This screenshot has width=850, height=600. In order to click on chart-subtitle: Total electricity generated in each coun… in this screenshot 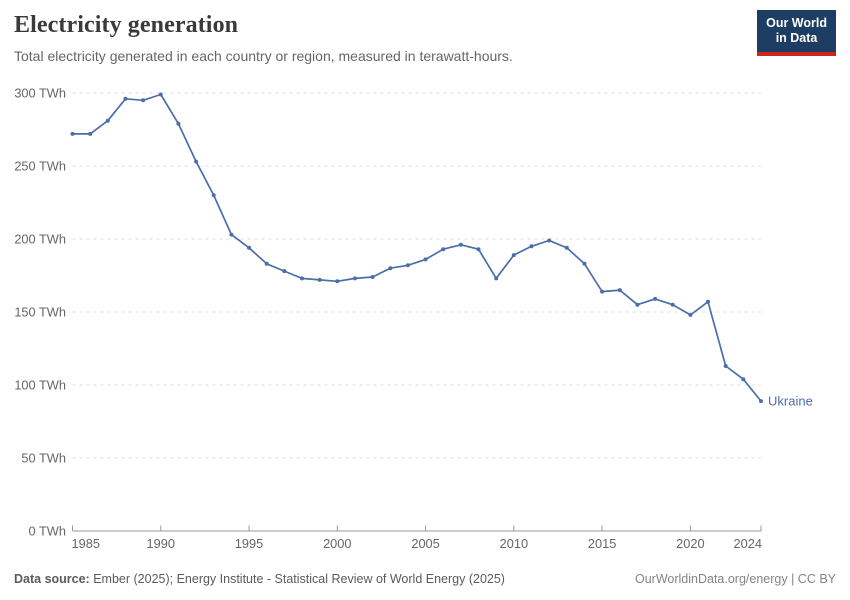, I will do `click(263, 56)`.